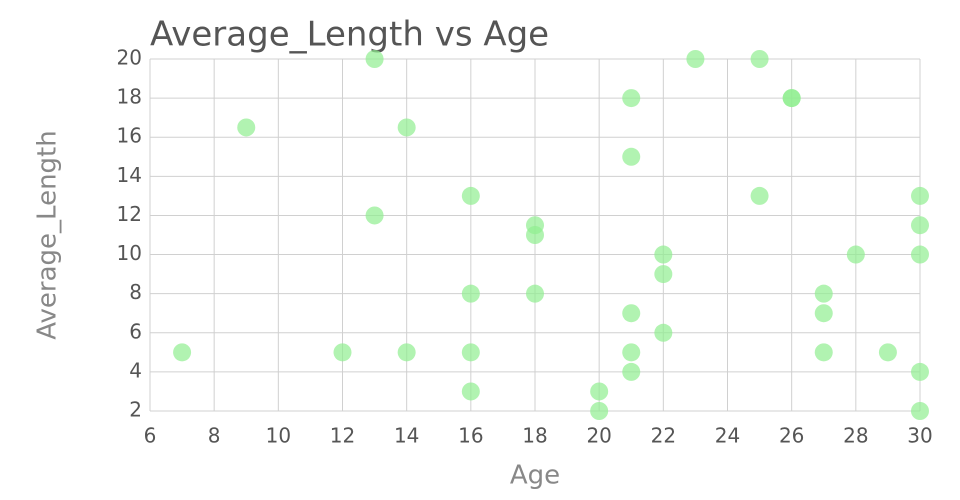 The image size is (960, 500). I want to click on y-tick-label: 12, so click(129, 214).